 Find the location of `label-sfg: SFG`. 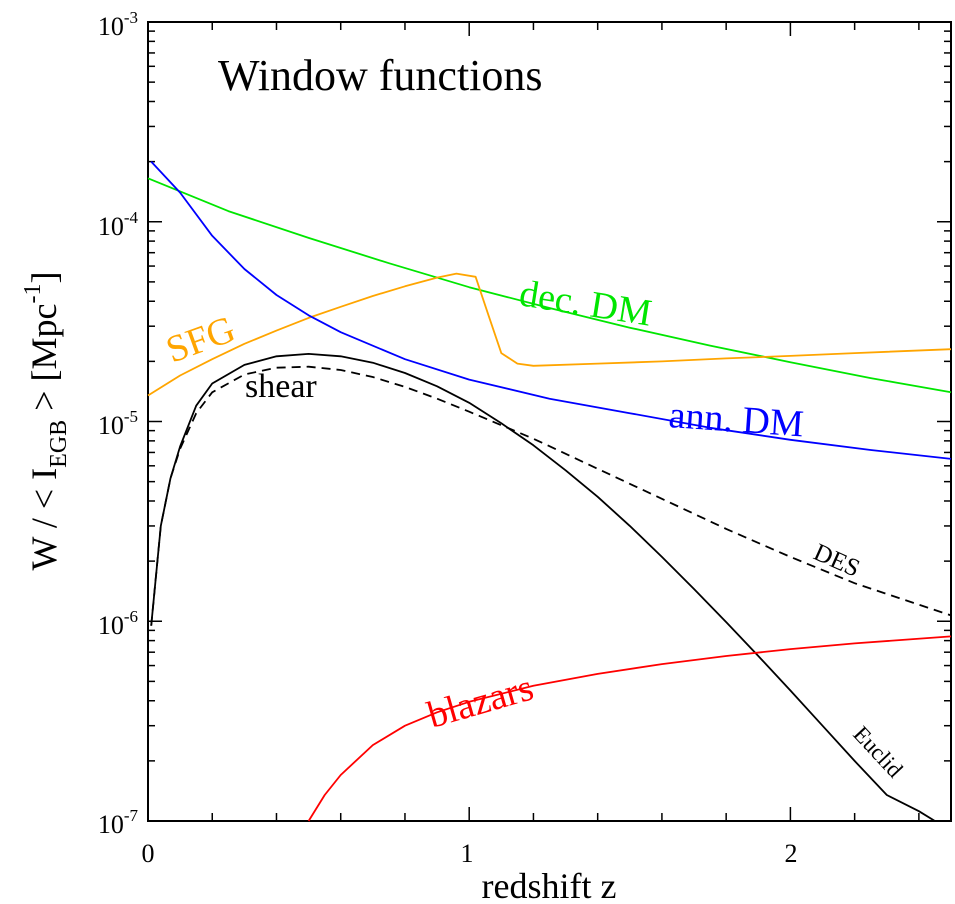

label-sfg: SFG is located at coordinates (201, 339).